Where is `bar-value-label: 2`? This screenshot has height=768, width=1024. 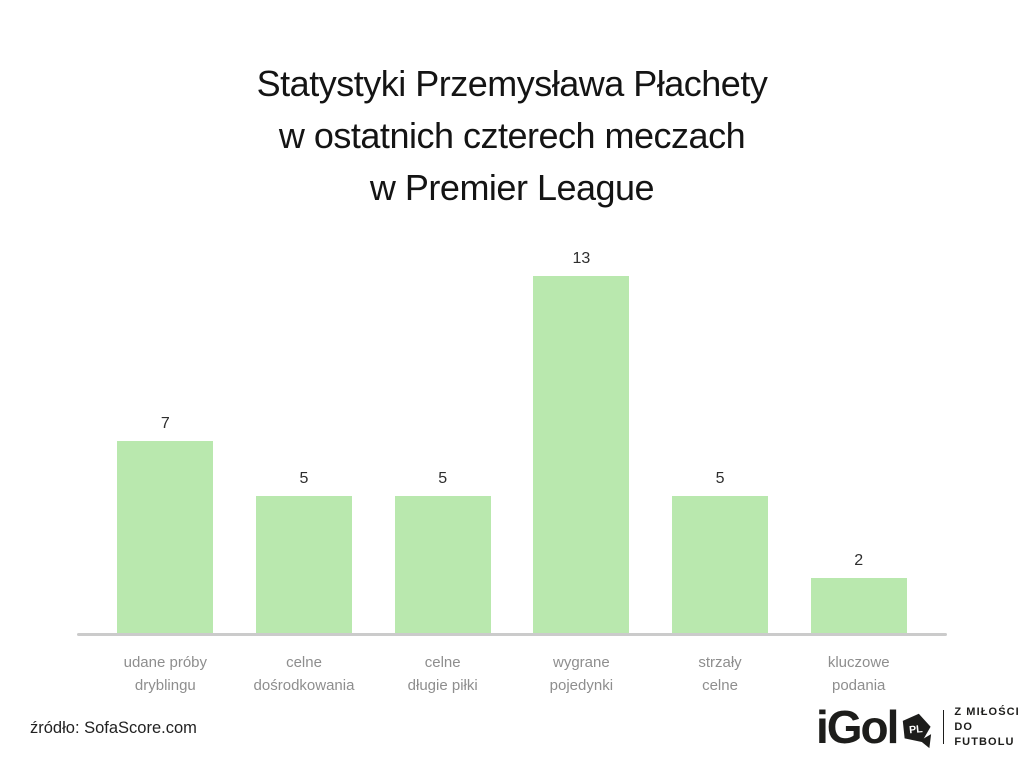
bar-value-label: 2 is located at coordinates (859, 560).